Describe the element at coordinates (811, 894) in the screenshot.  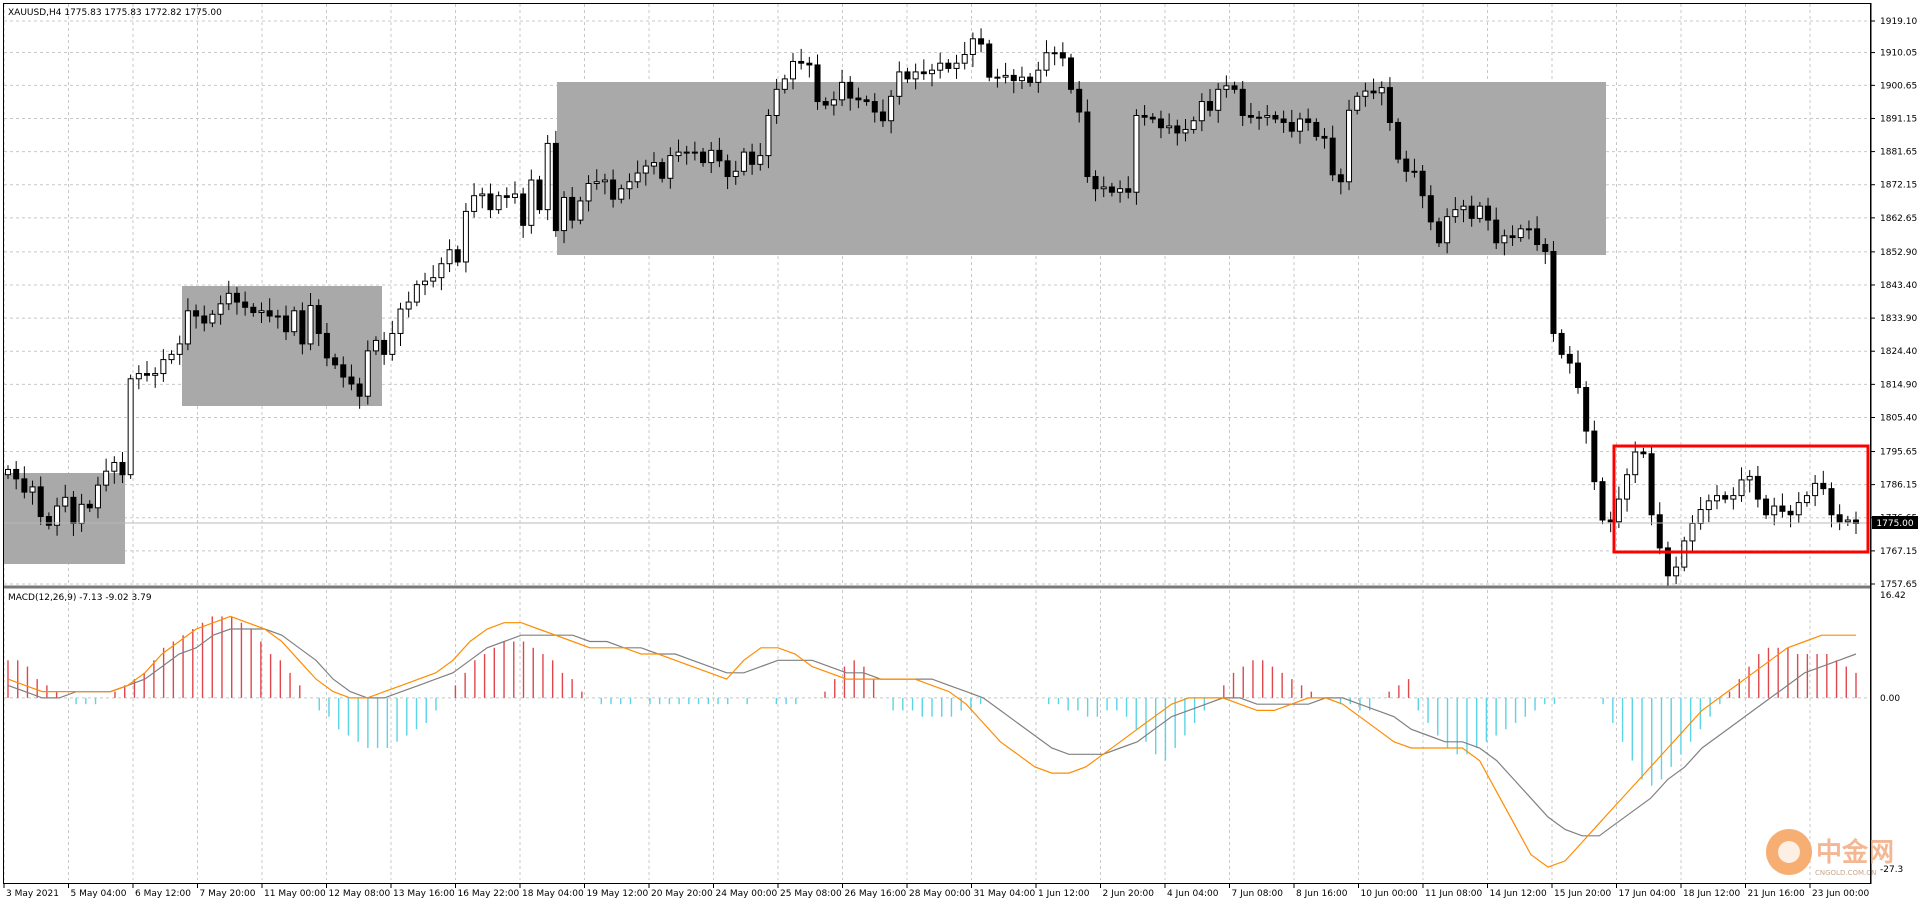
I see `time-axis-label: 25 May 08:00` at that location.